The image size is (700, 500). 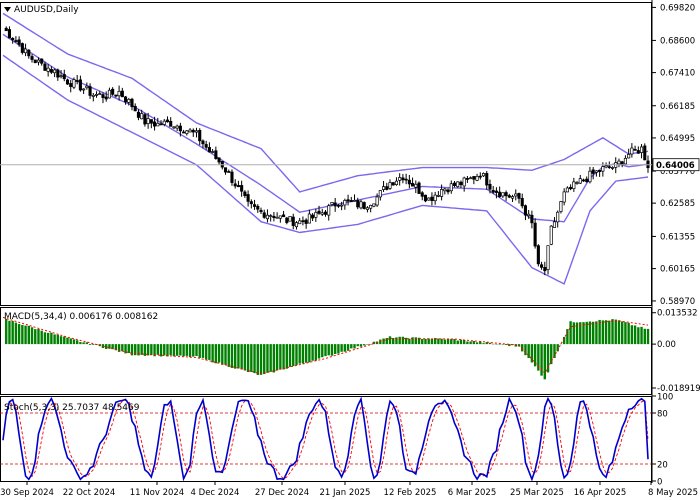 I want to click on triangle-down-icon, so click(x=7, y=9).